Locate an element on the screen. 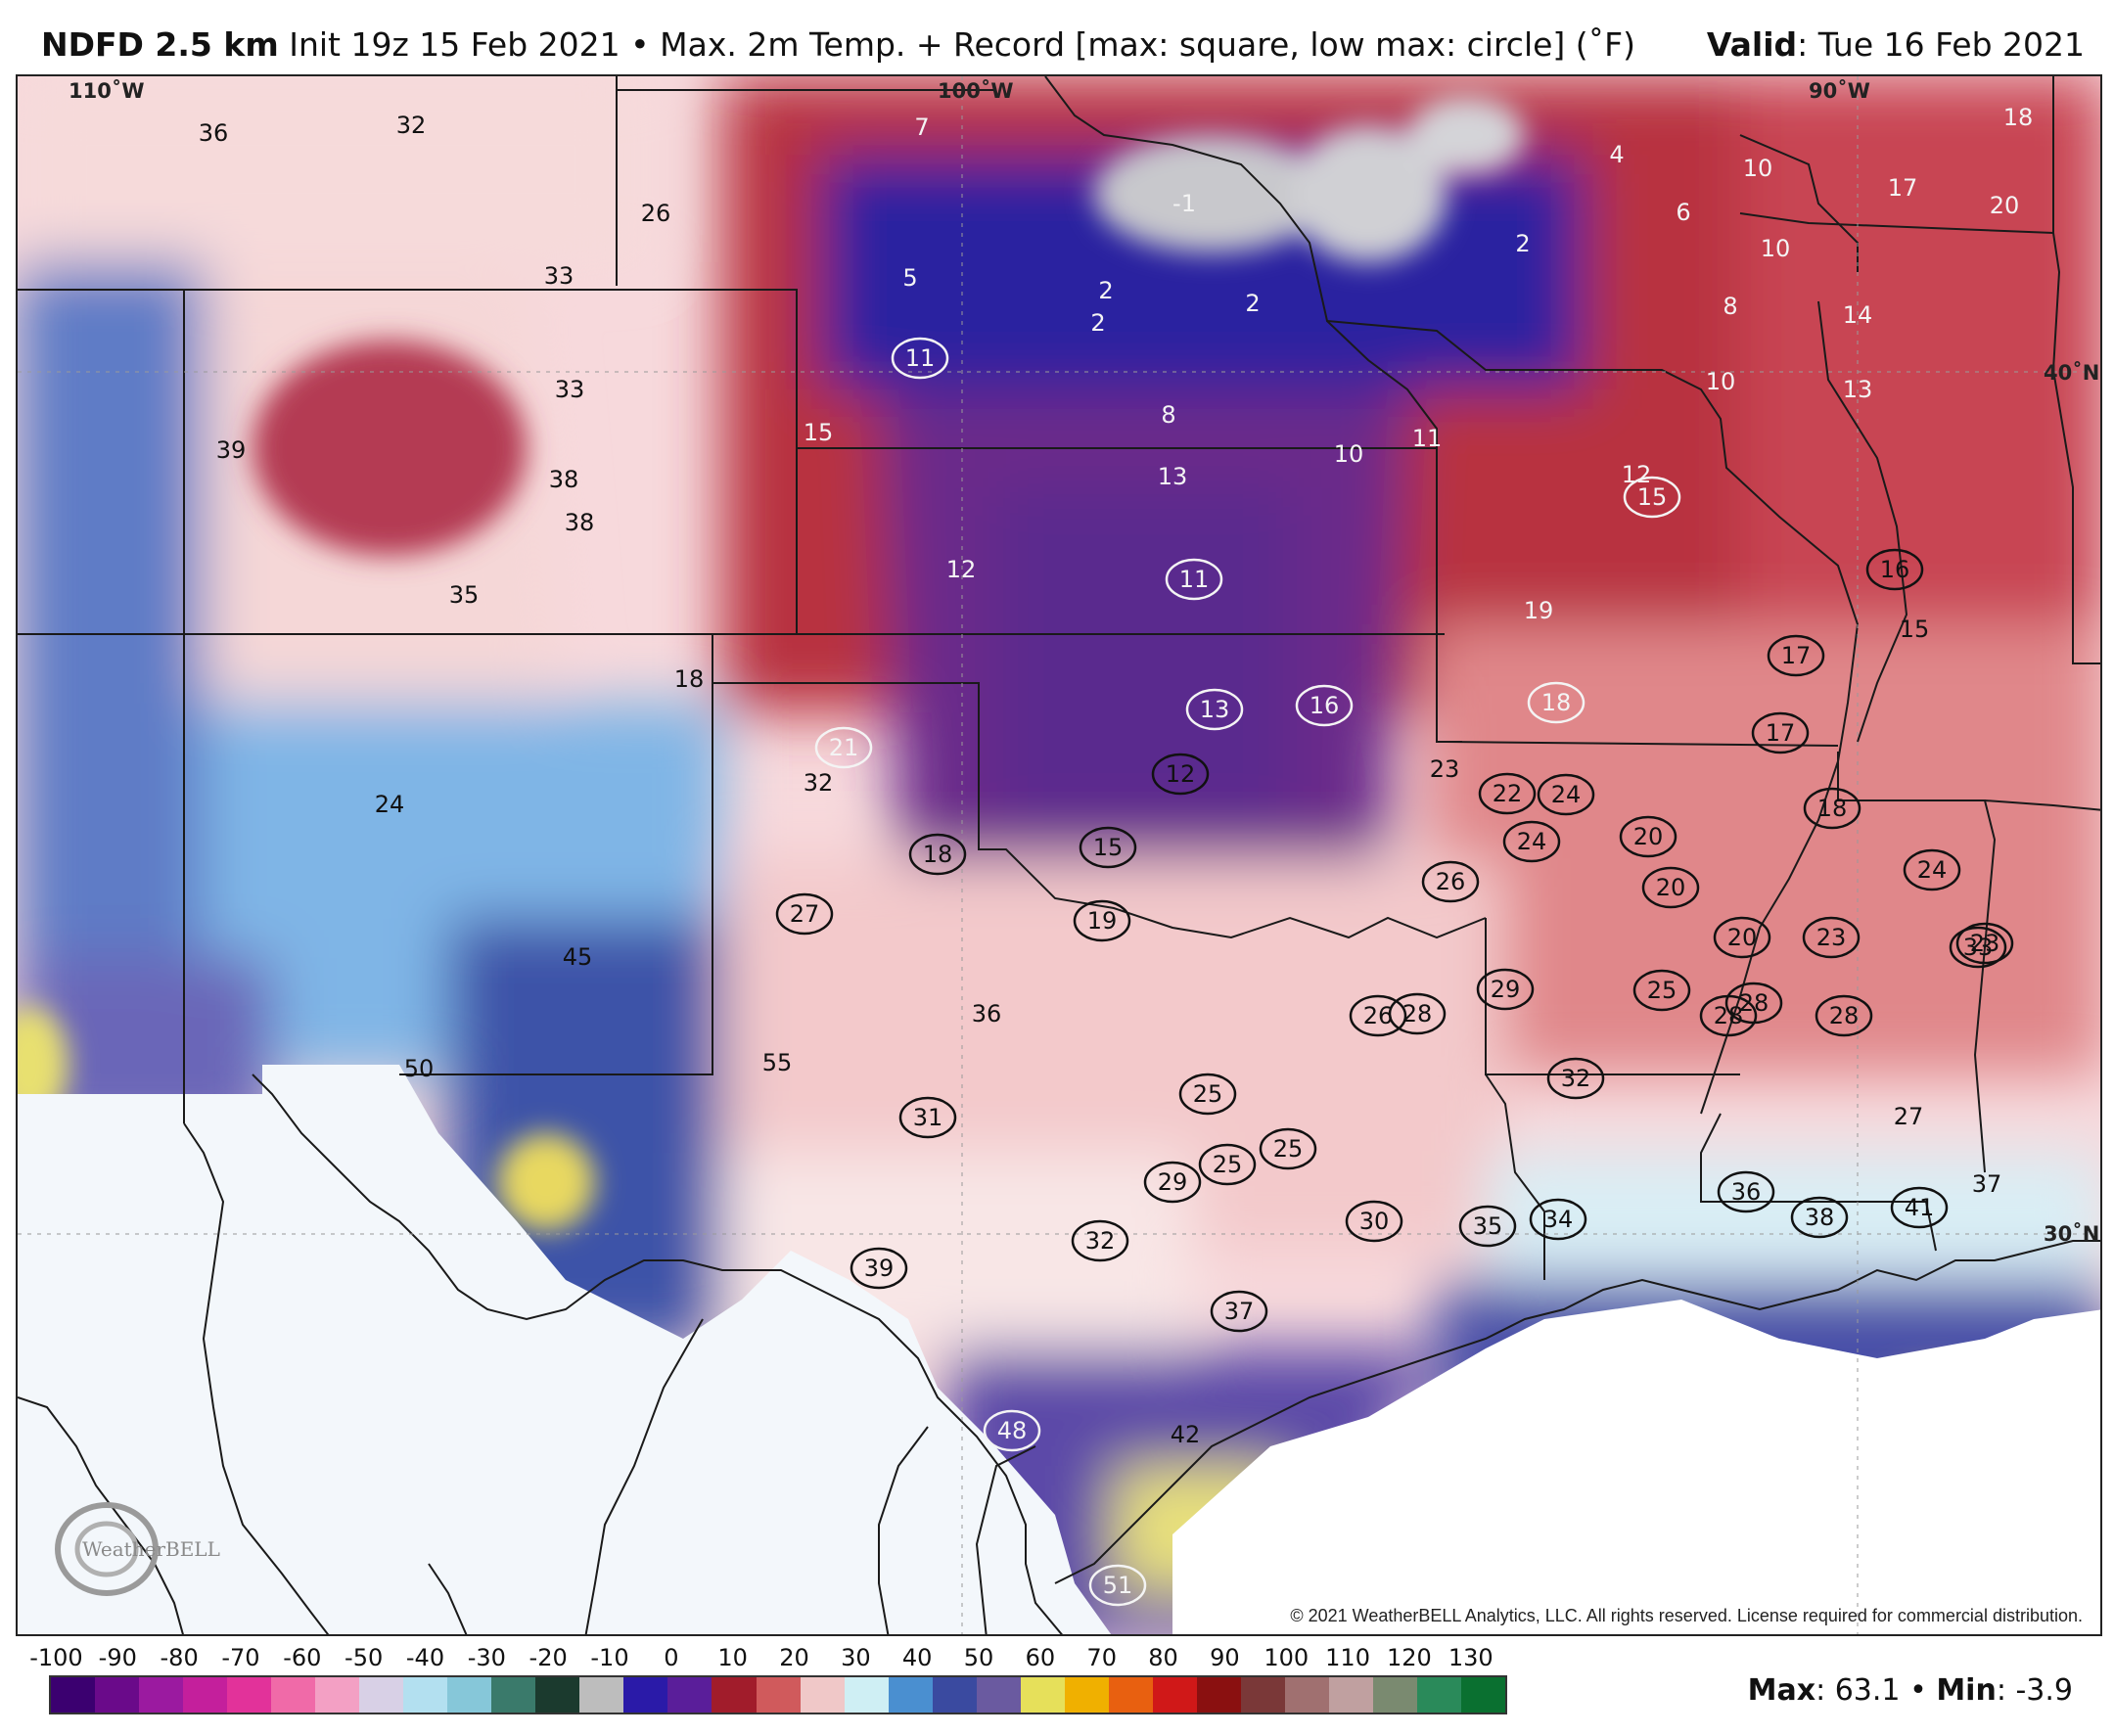 This screenshot has height=1736, width=2114. scale-tick: 60 is located at coordinates (1041, 1657).